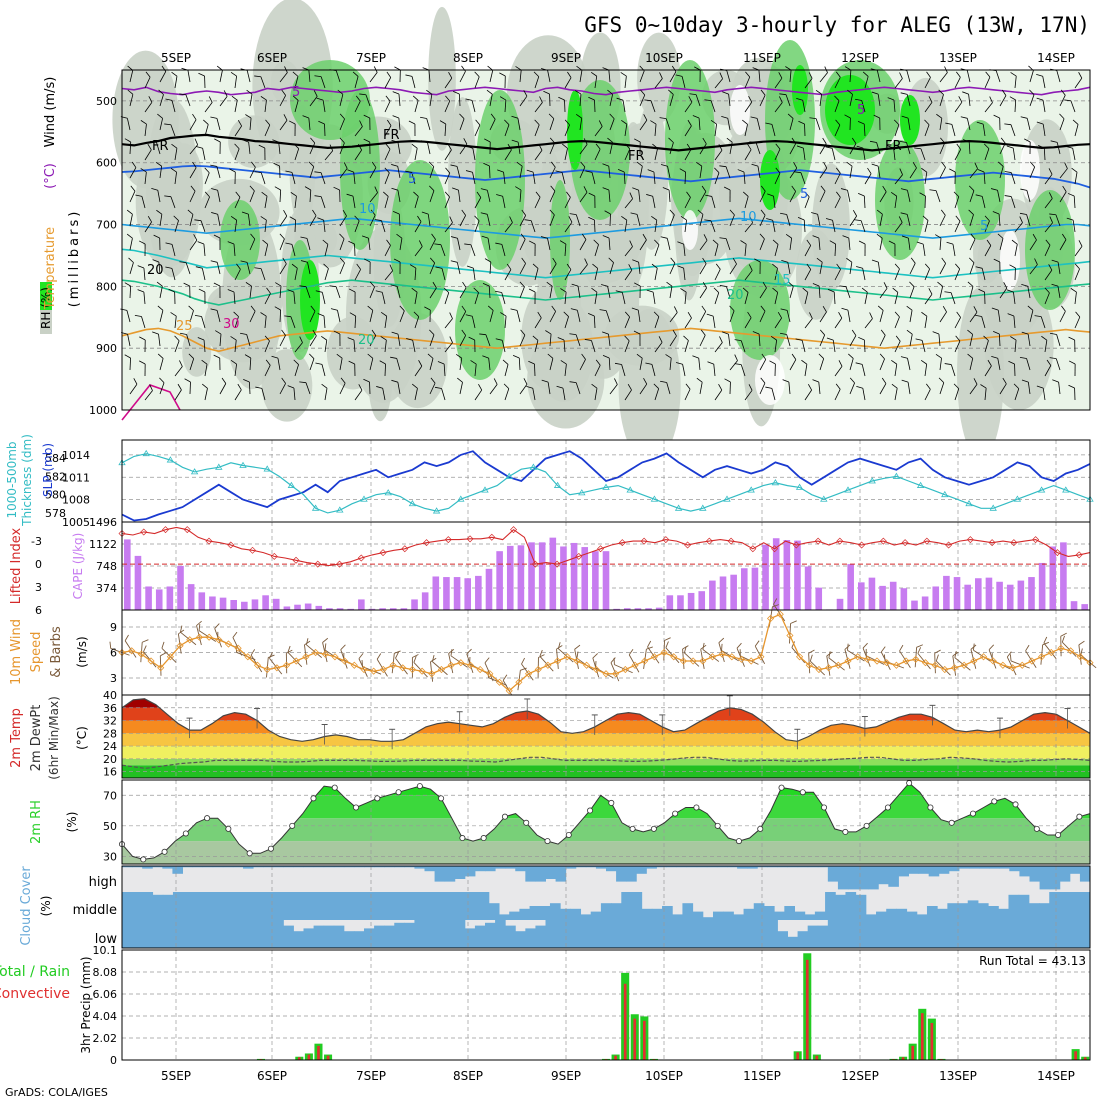 This screenshot has height=1104, width=1100. I want to click on cape-tick-label: 1496, so click(103, 522).